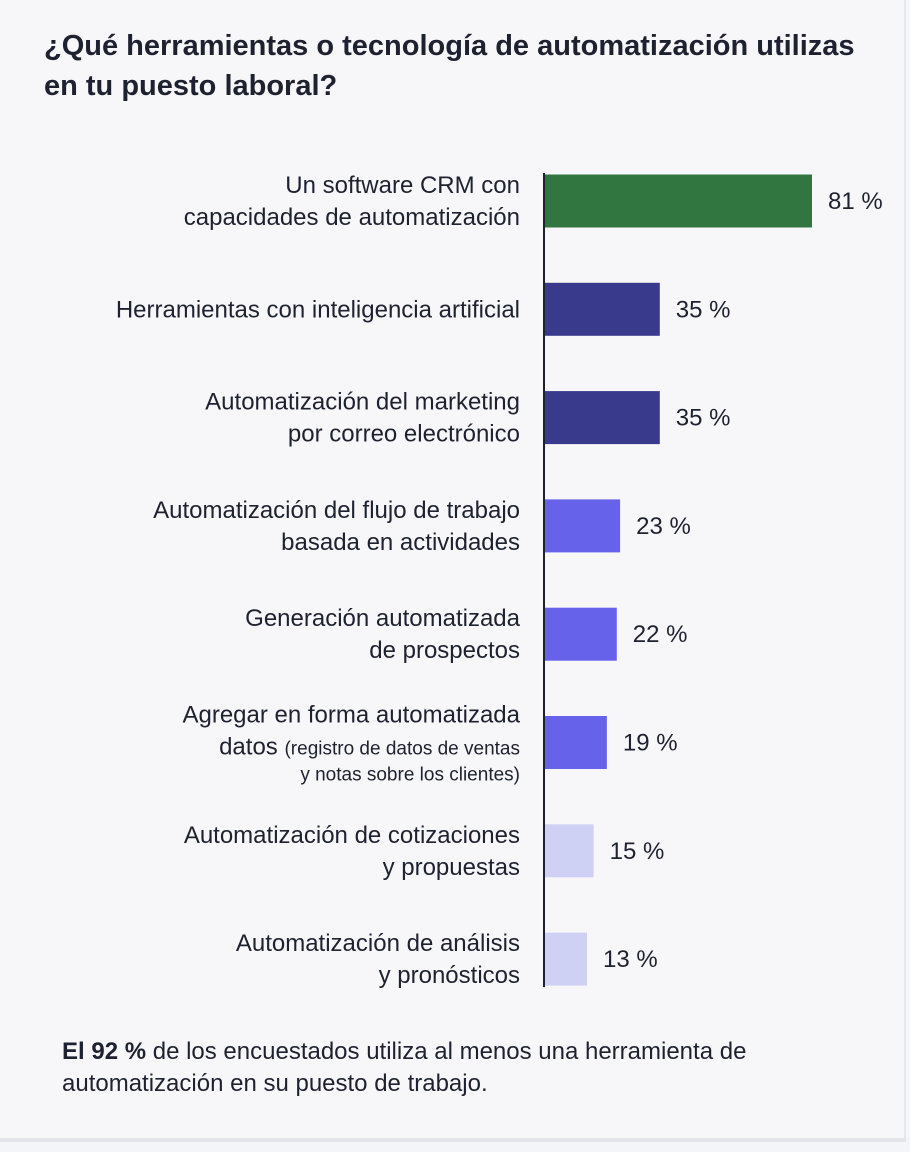 This screenshot has height=1152, width=910. Describe the element at coordinates (451, 867) in the screenshot. I see `category-line: y propuestas` at that location.